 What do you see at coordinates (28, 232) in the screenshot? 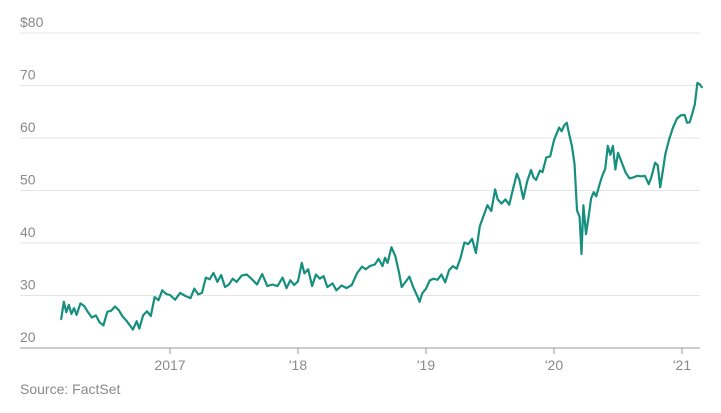
I see `y-tick-label: 40` at bounding box center [28, 232].